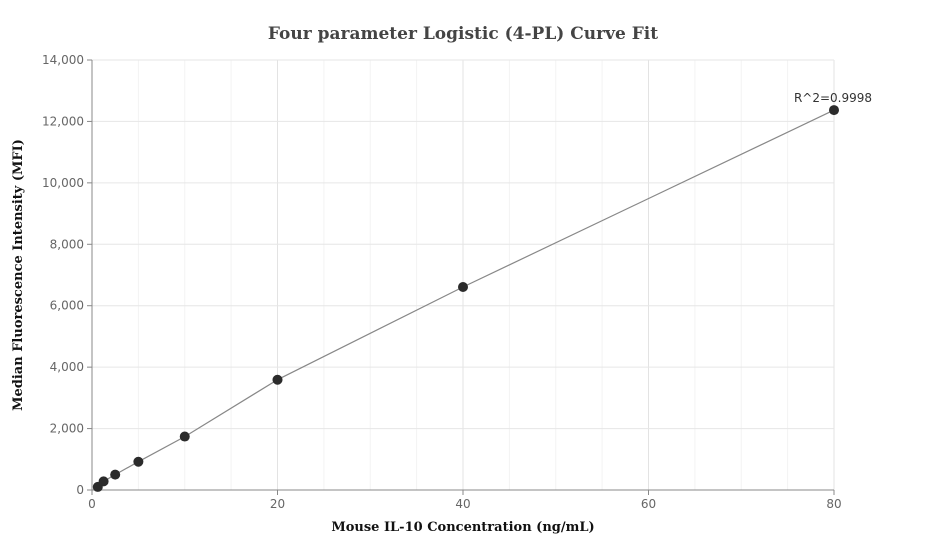  What do you see at coordinates (648, 504) in the screenshot?
I see `x-tick-label: 60` at bounding box center [648, 504].